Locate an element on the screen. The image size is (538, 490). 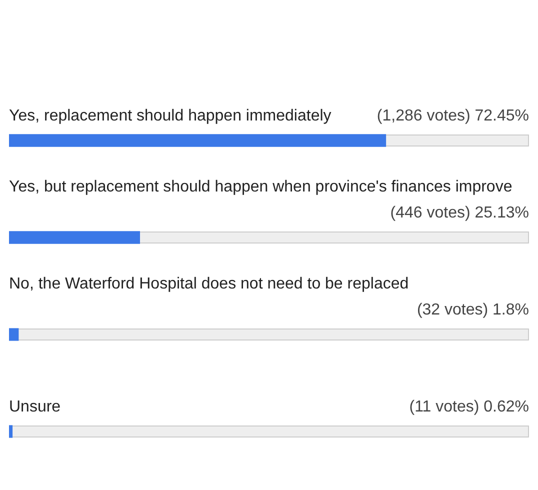
y-tick-label: Yes, but replacement should happen when province's finances improve is located at coordinates (260, 187).